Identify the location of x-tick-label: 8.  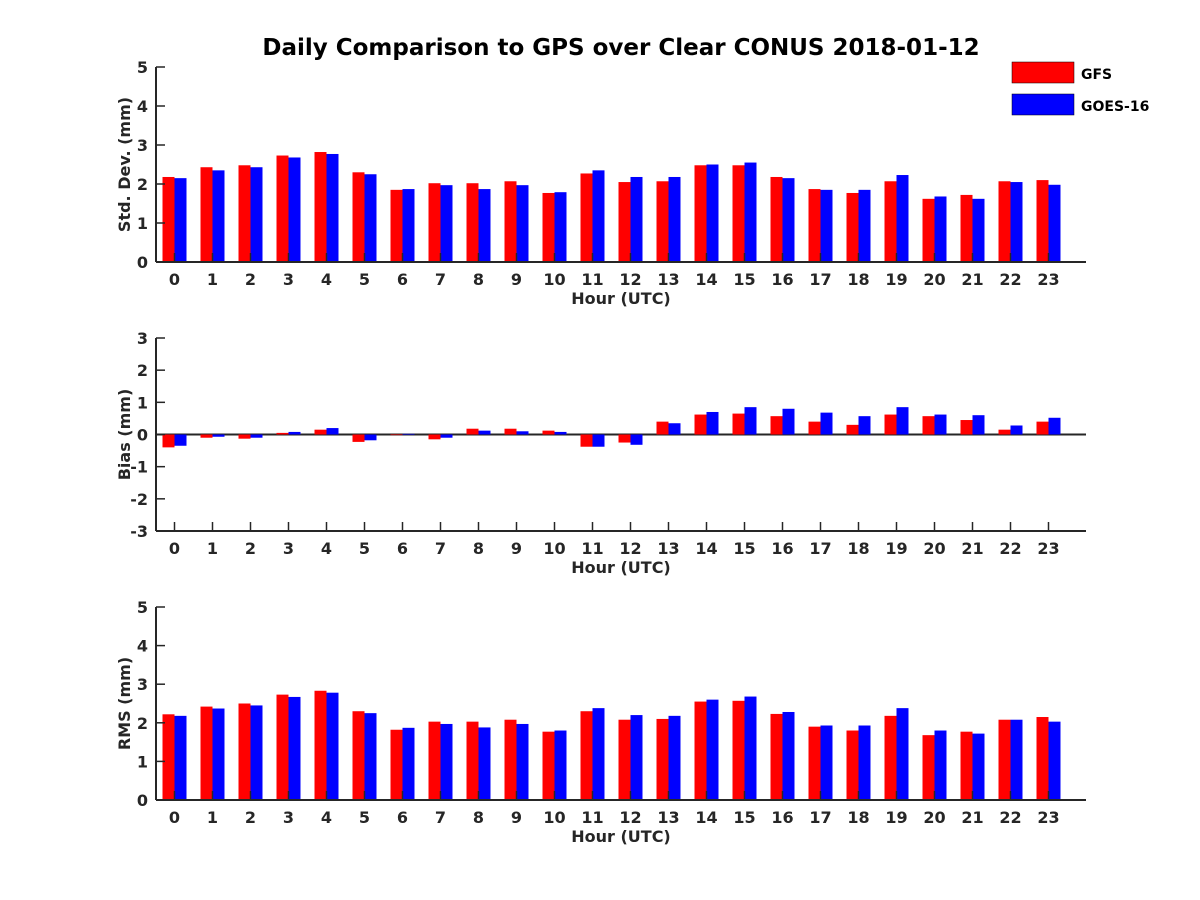
(478, 548).